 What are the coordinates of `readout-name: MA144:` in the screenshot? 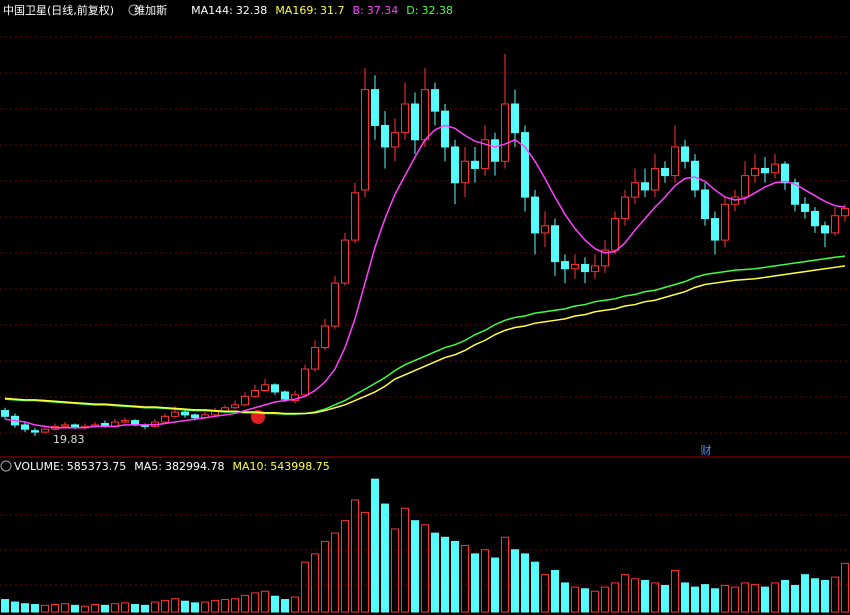 It's located at (212, 10).